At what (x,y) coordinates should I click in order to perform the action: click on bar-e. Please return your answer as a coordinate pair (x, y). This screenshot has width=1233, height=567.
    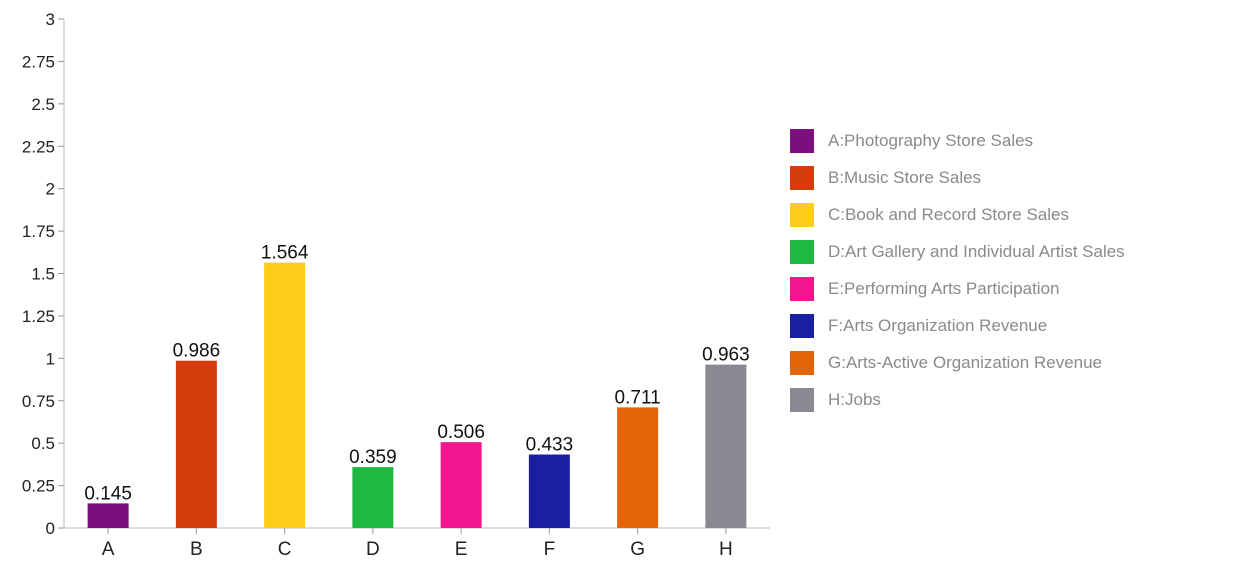
    Looking at the image, I should click on (461, 485).